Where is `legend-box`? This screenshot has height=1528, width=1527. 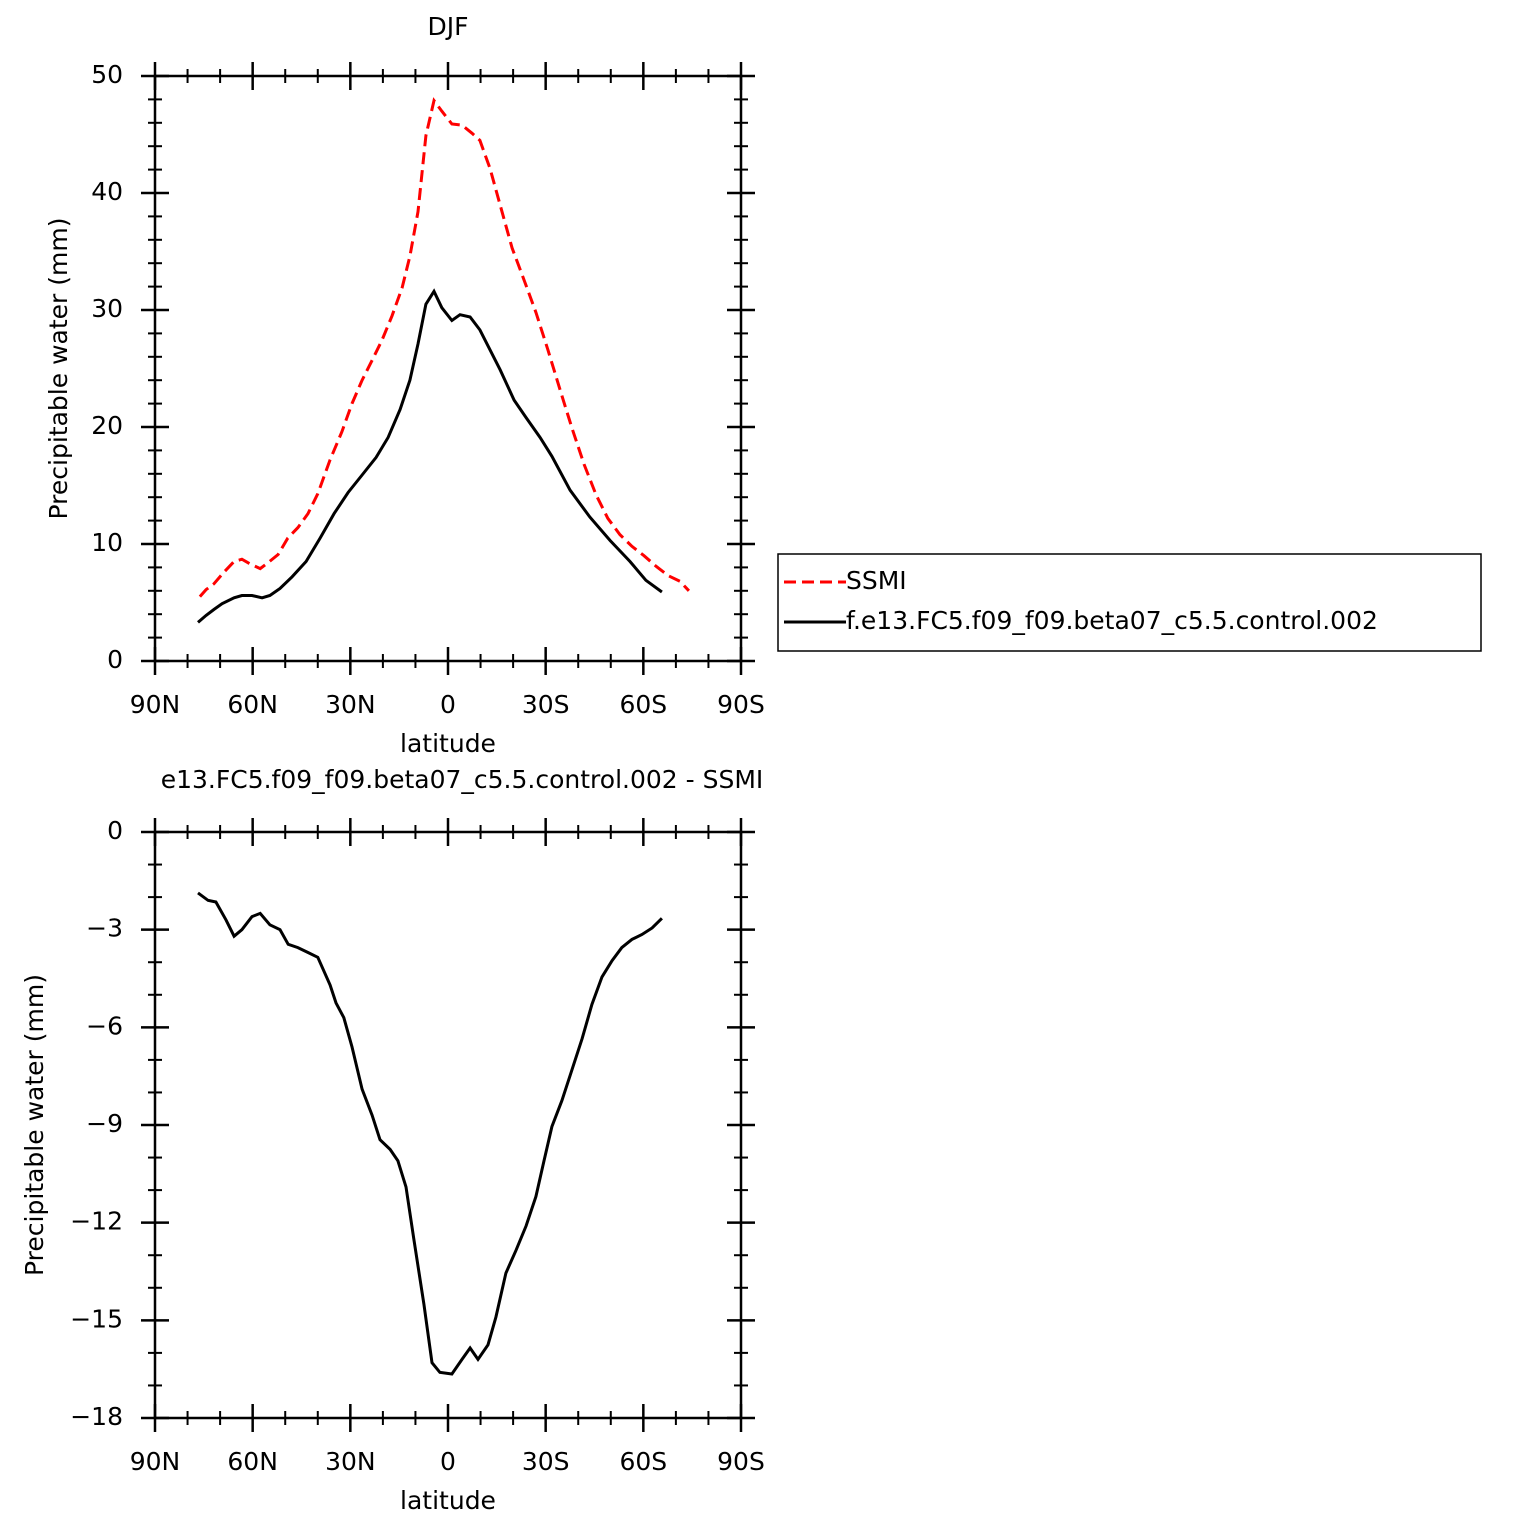 legend-box is located at coordinates (1129, 602).